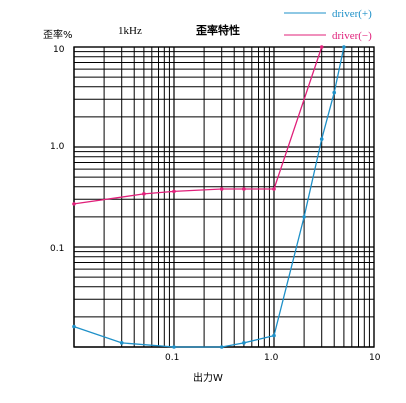 Image resolution: width=406 pixels, height=403 pixels. What do you see at coordinates (58, 34) in the screenshot?
I see `y-axis-label: 歪率%` at bounding box center [58, 34].